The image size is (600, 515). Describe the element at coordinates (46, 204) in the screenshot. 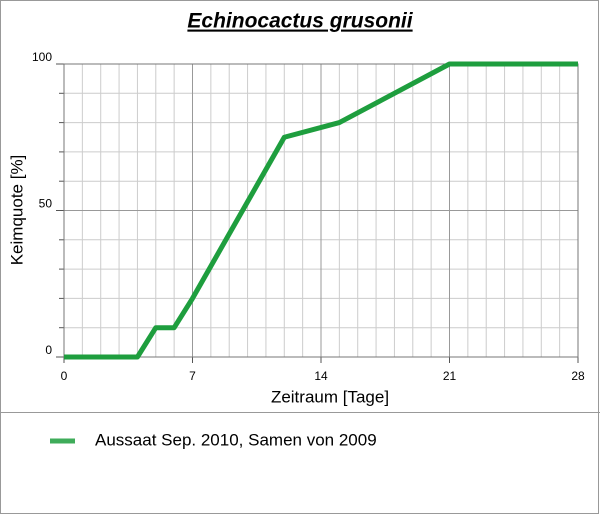

I see `y-tick-label: 50` at that location.